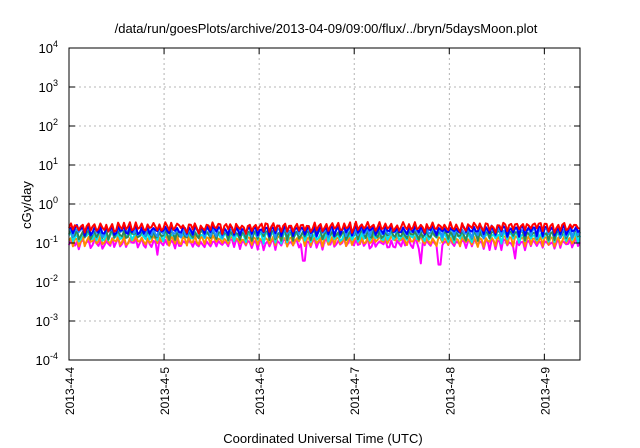  What do you see at coordinates (26, 205) in the screenshot?
I see `y-axis-label: cGy/day` at bounding box center [26, 205].